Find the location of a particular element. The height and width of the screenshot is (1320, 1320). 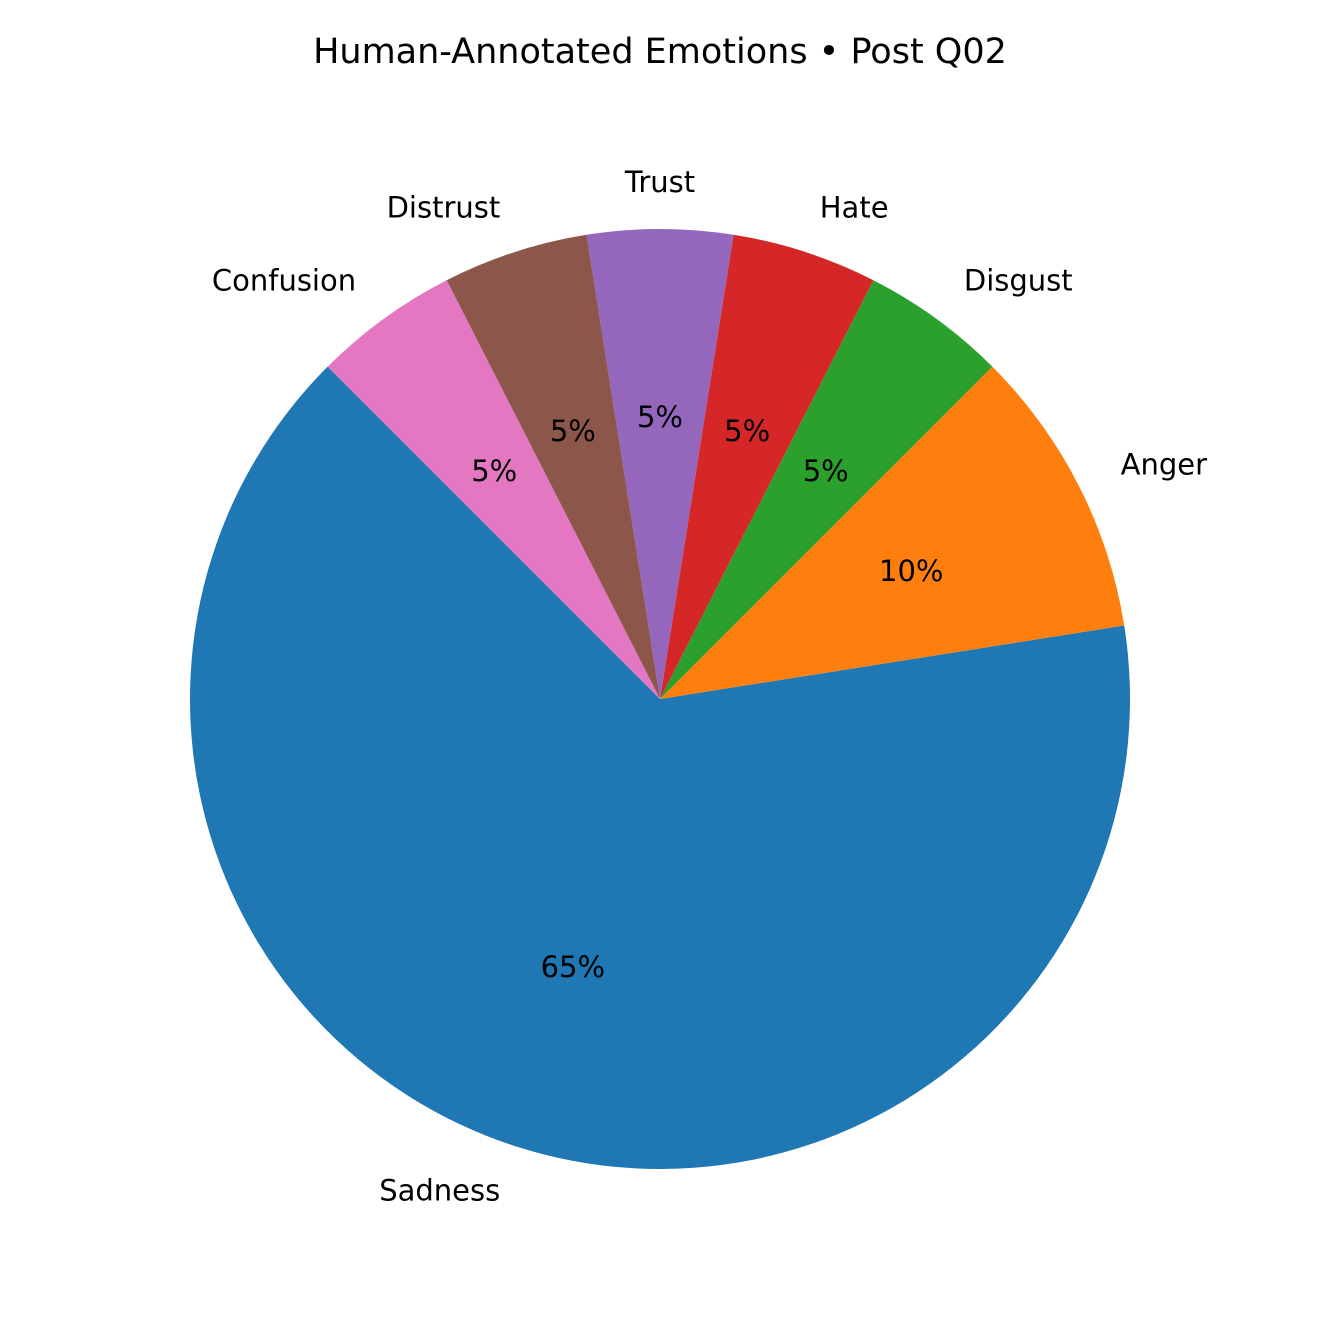

slice-label-trust: Trust is located at coordinates (659, 182).